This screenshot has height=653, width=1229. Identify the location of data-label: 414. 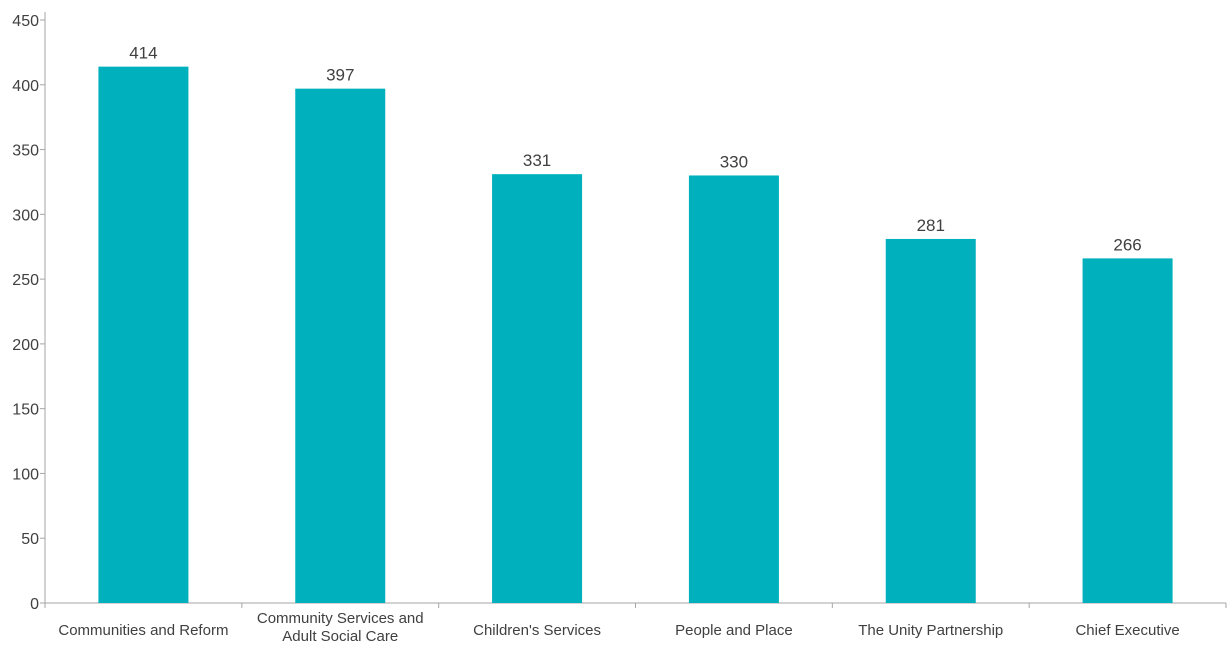
(143, 53).